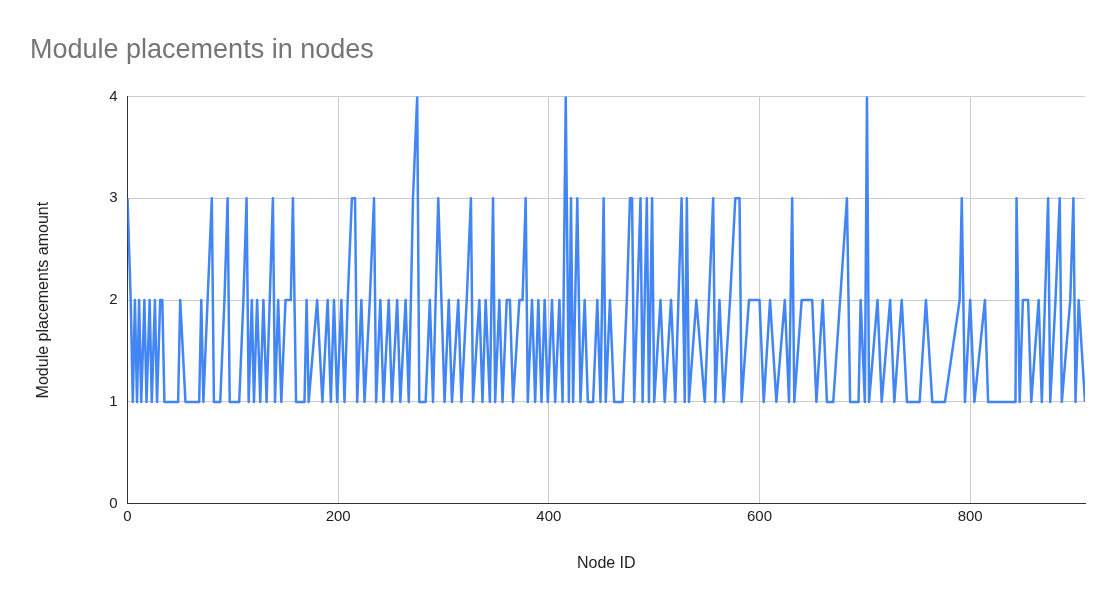 The image size is (1111, 599). Describe the element at coordinates (113, 401) in the screenshot. I see `y-tick-label: 1` at that location.